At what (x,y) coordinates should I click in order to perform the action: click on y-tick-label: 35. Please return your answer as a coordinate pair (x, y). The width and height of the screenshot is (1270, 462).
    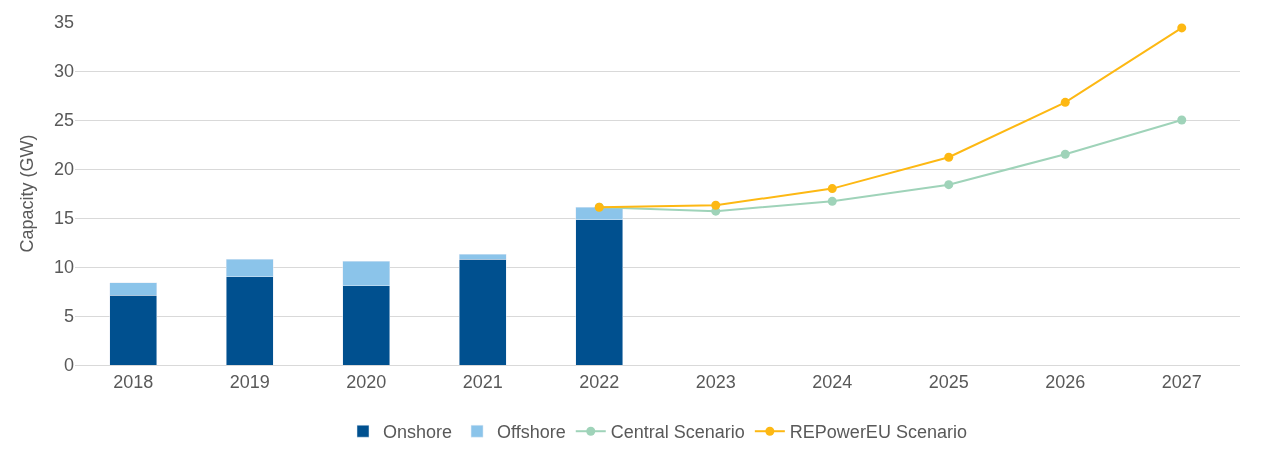
    Looking at the image, I should click on (63, 22).